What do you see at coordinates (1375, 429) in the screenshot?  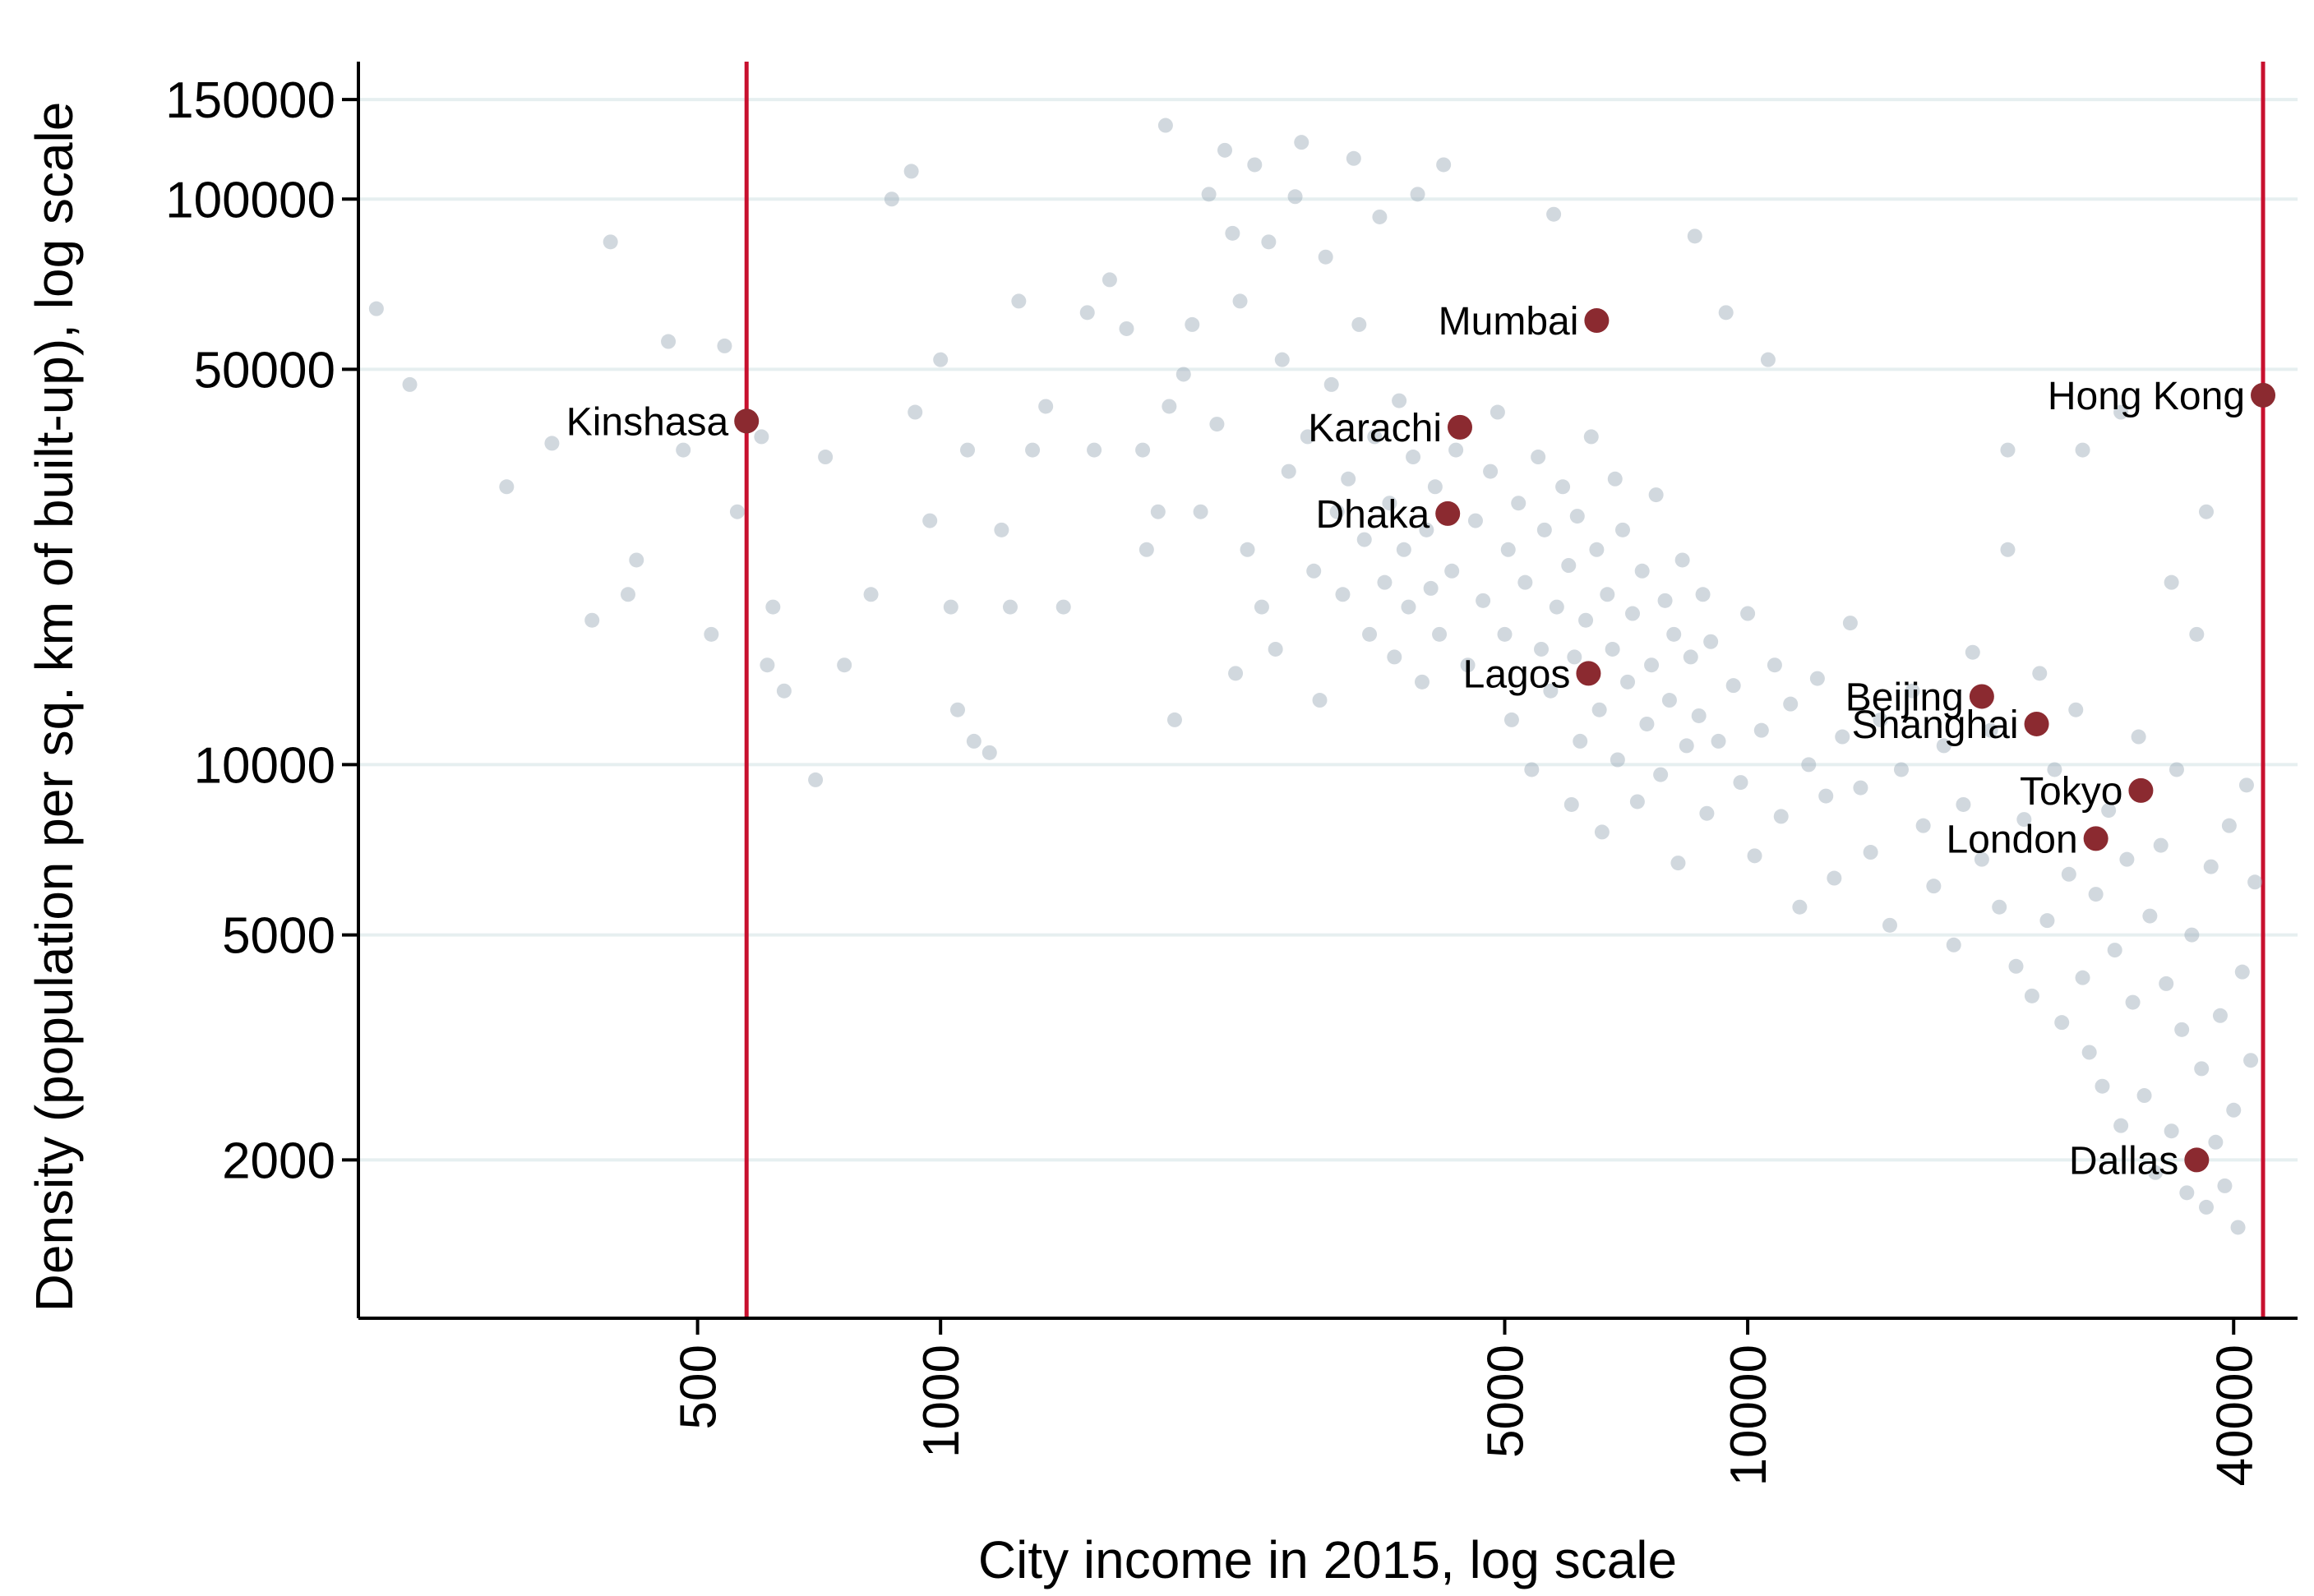 I see `city-label-karachi: Karachi` at bounding box center [1375, 429].